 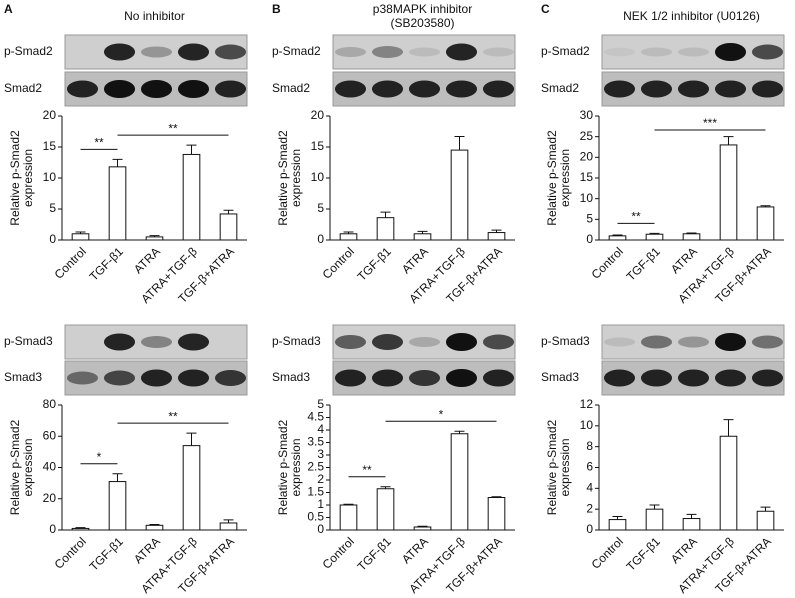 I want to click on y-tick-label: 3.5, so click(x=315, y=442).